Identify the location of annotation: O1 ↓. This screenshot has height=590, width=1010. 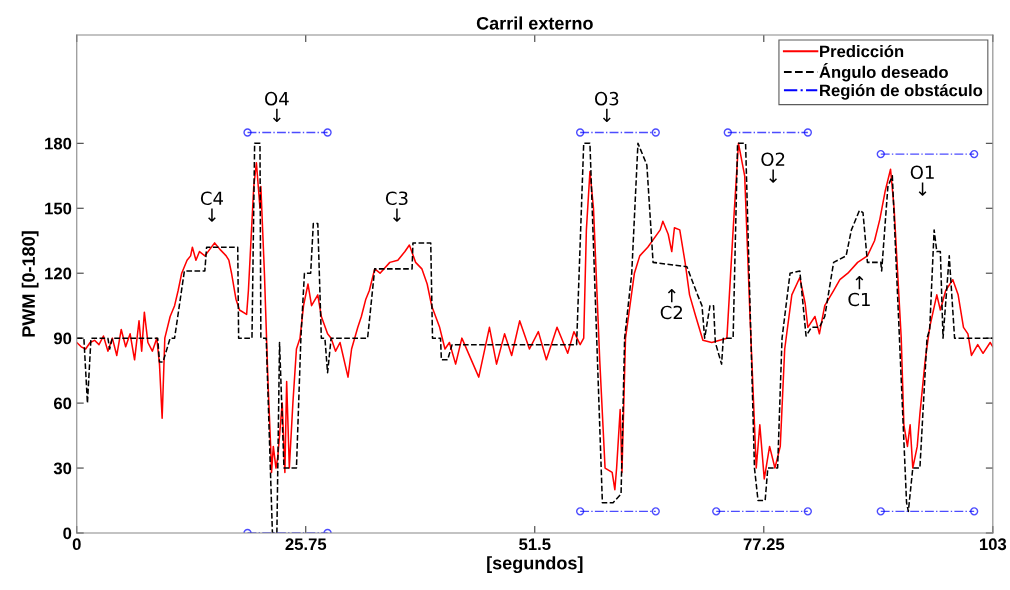
(922, 180).